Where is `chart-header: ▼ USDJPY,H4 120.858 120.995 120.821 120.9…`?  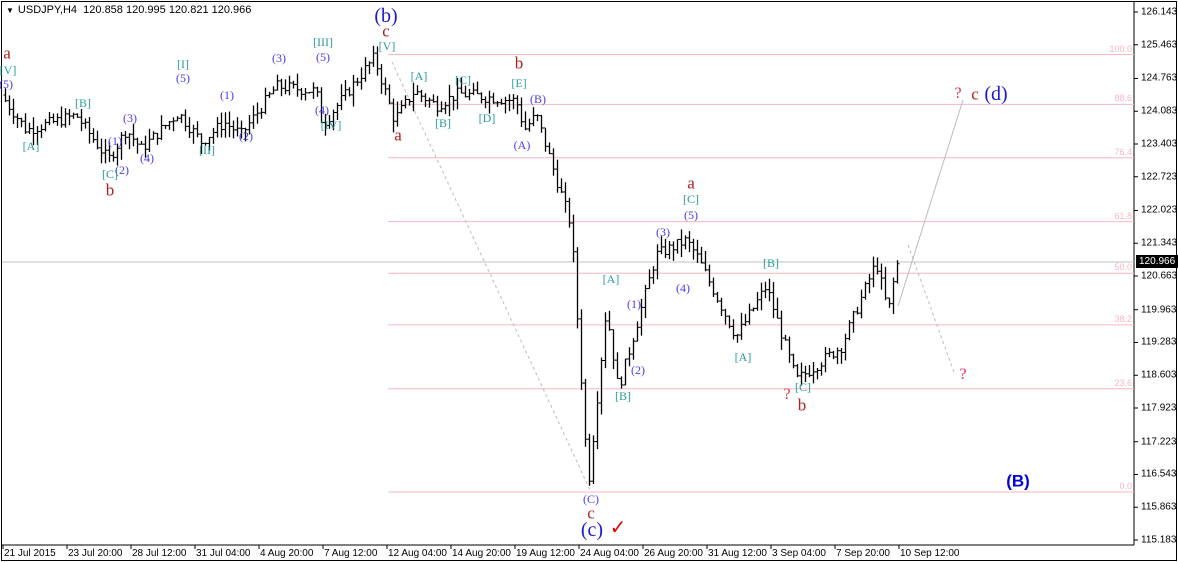
chart-header: ▼ USDJPY,H4 120.858 120.995 120.821 120.9… is located at coordinates (128, 10).